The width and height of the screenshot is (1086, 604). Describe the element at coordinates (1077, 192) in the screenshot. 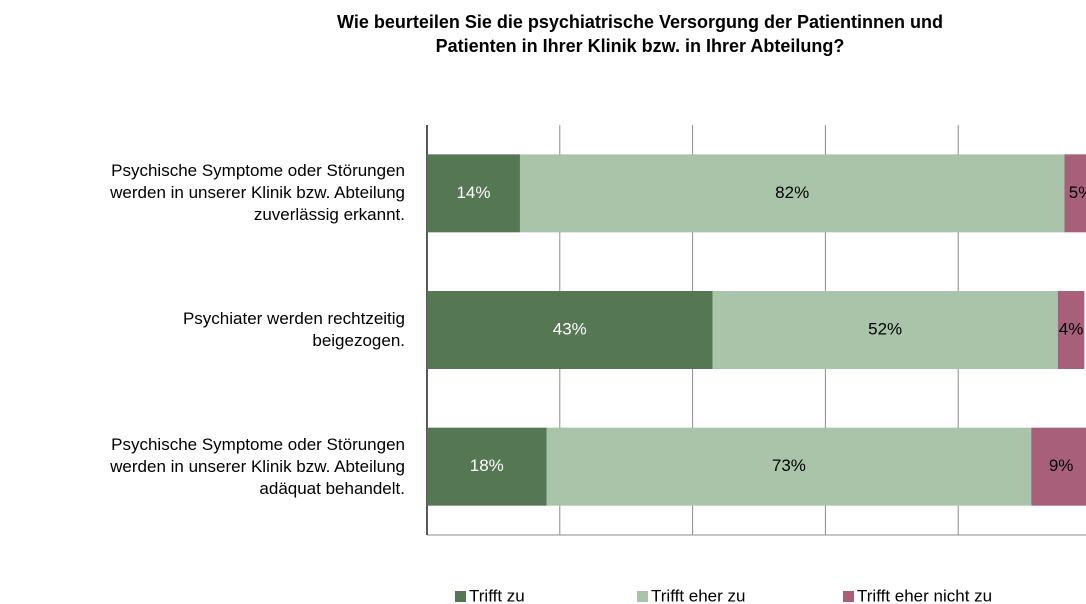

I see `data-label: 5%` at that location.